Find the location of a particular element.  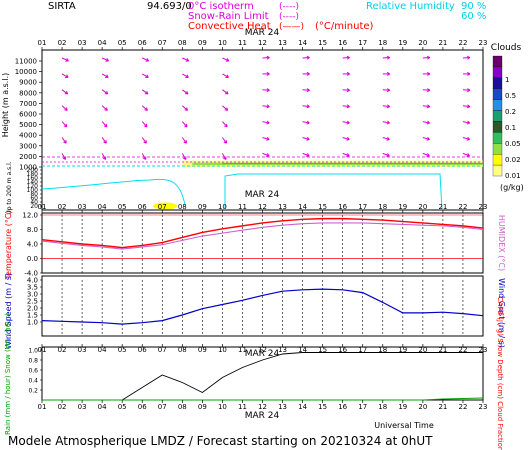

rh-90: 90 % is located at coordinates (473, 6).